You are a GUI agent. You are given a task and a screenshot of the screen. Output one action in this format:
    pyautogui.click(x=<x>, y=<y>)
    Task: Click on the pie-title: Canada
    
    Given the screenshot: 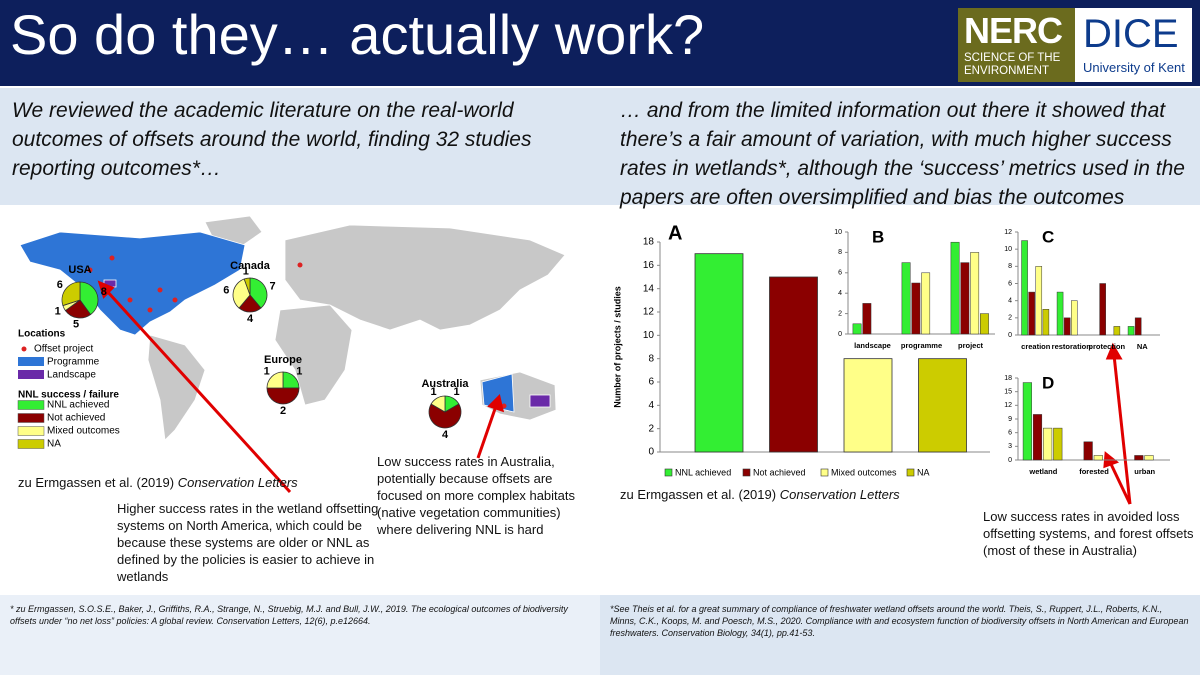 What is the action you would take?
    pyautogui.click(x=250, y=266)
    